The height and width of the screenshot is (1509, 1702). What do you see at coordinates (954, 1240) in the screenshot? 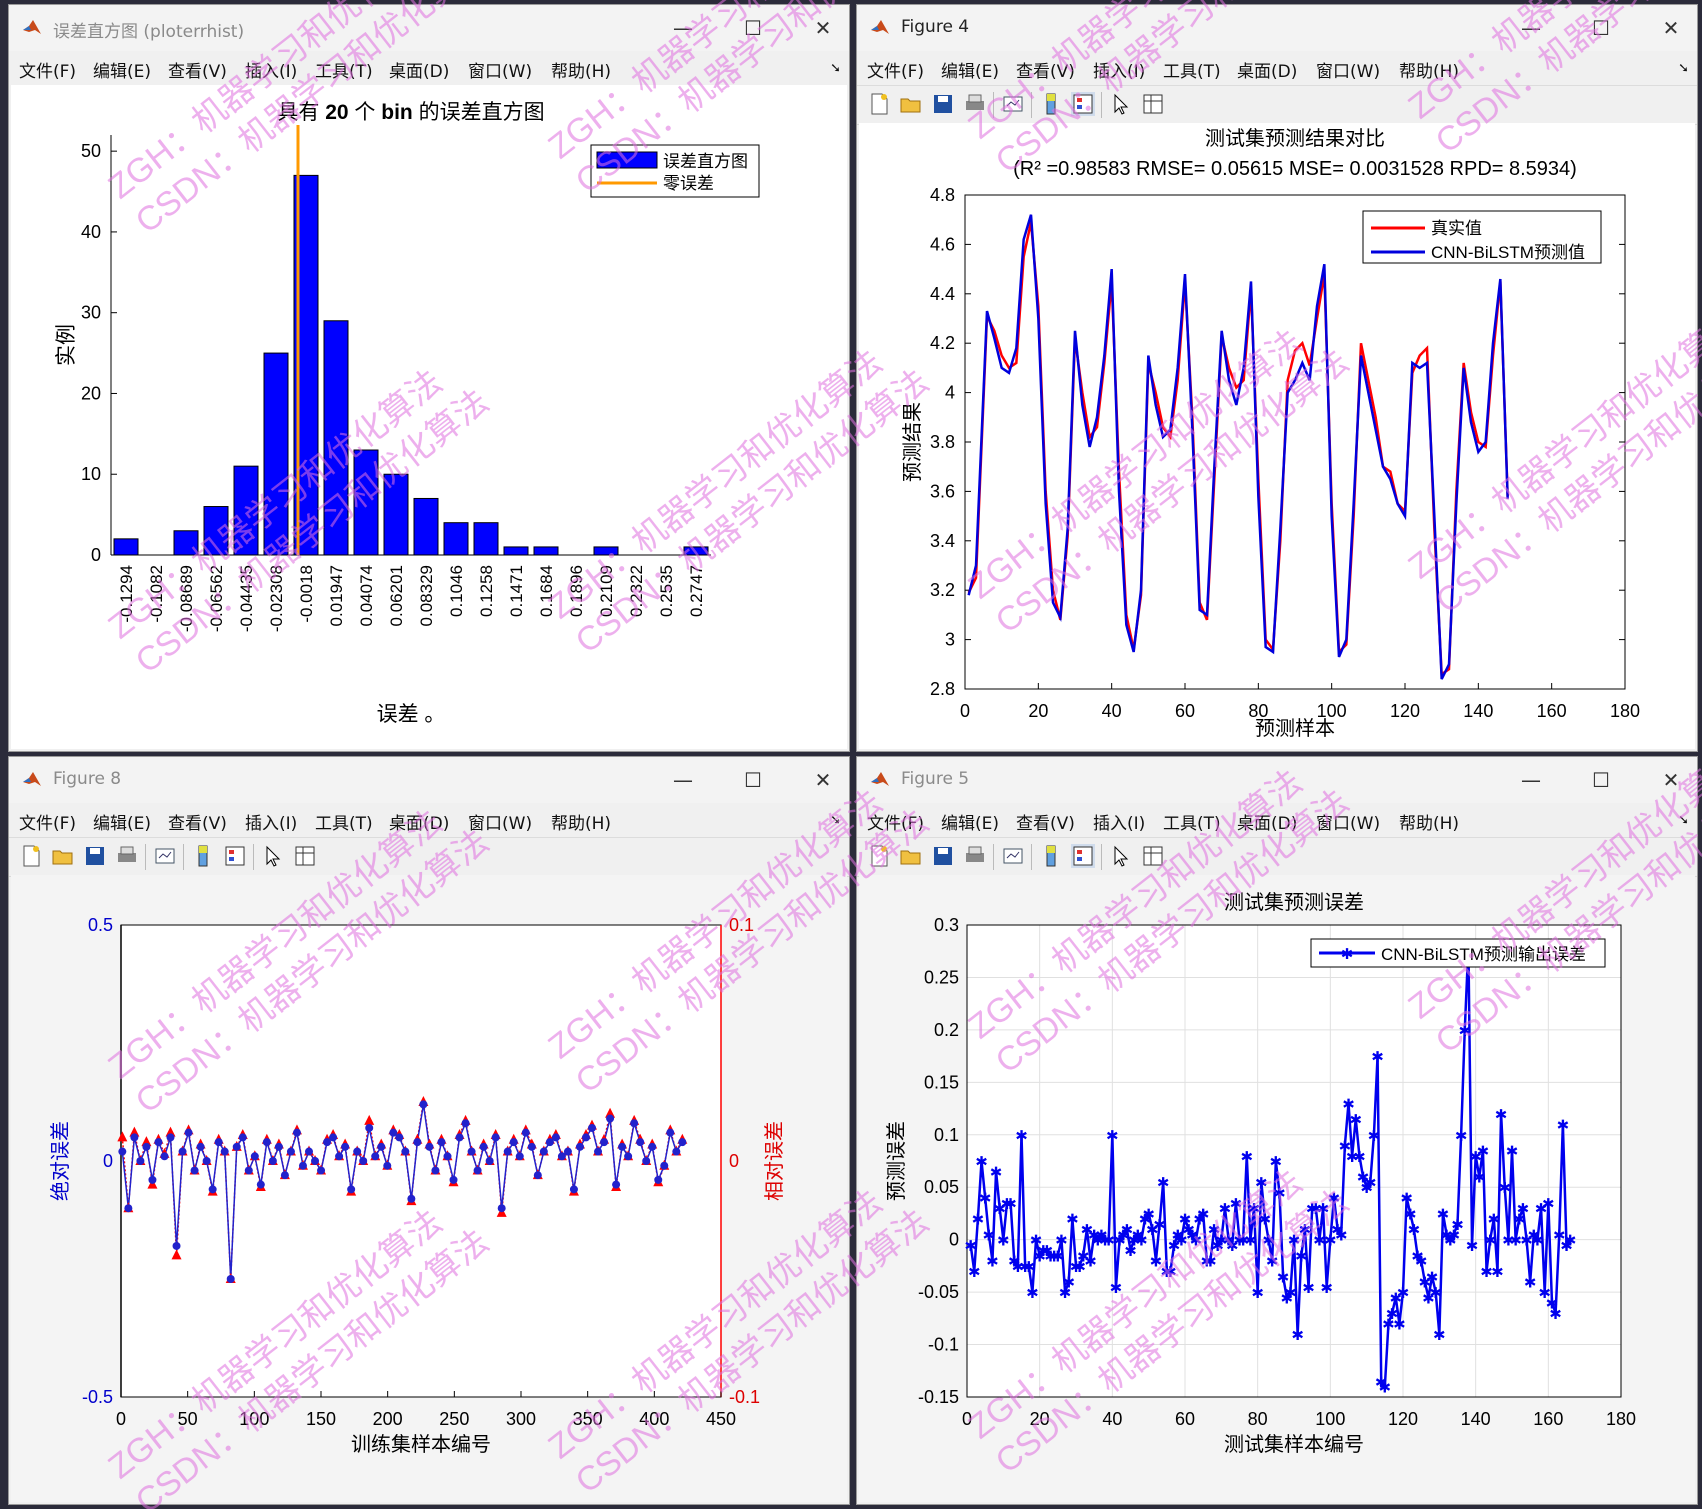
I see `y-tick-label: 0` at bounding box center [954, 1240].